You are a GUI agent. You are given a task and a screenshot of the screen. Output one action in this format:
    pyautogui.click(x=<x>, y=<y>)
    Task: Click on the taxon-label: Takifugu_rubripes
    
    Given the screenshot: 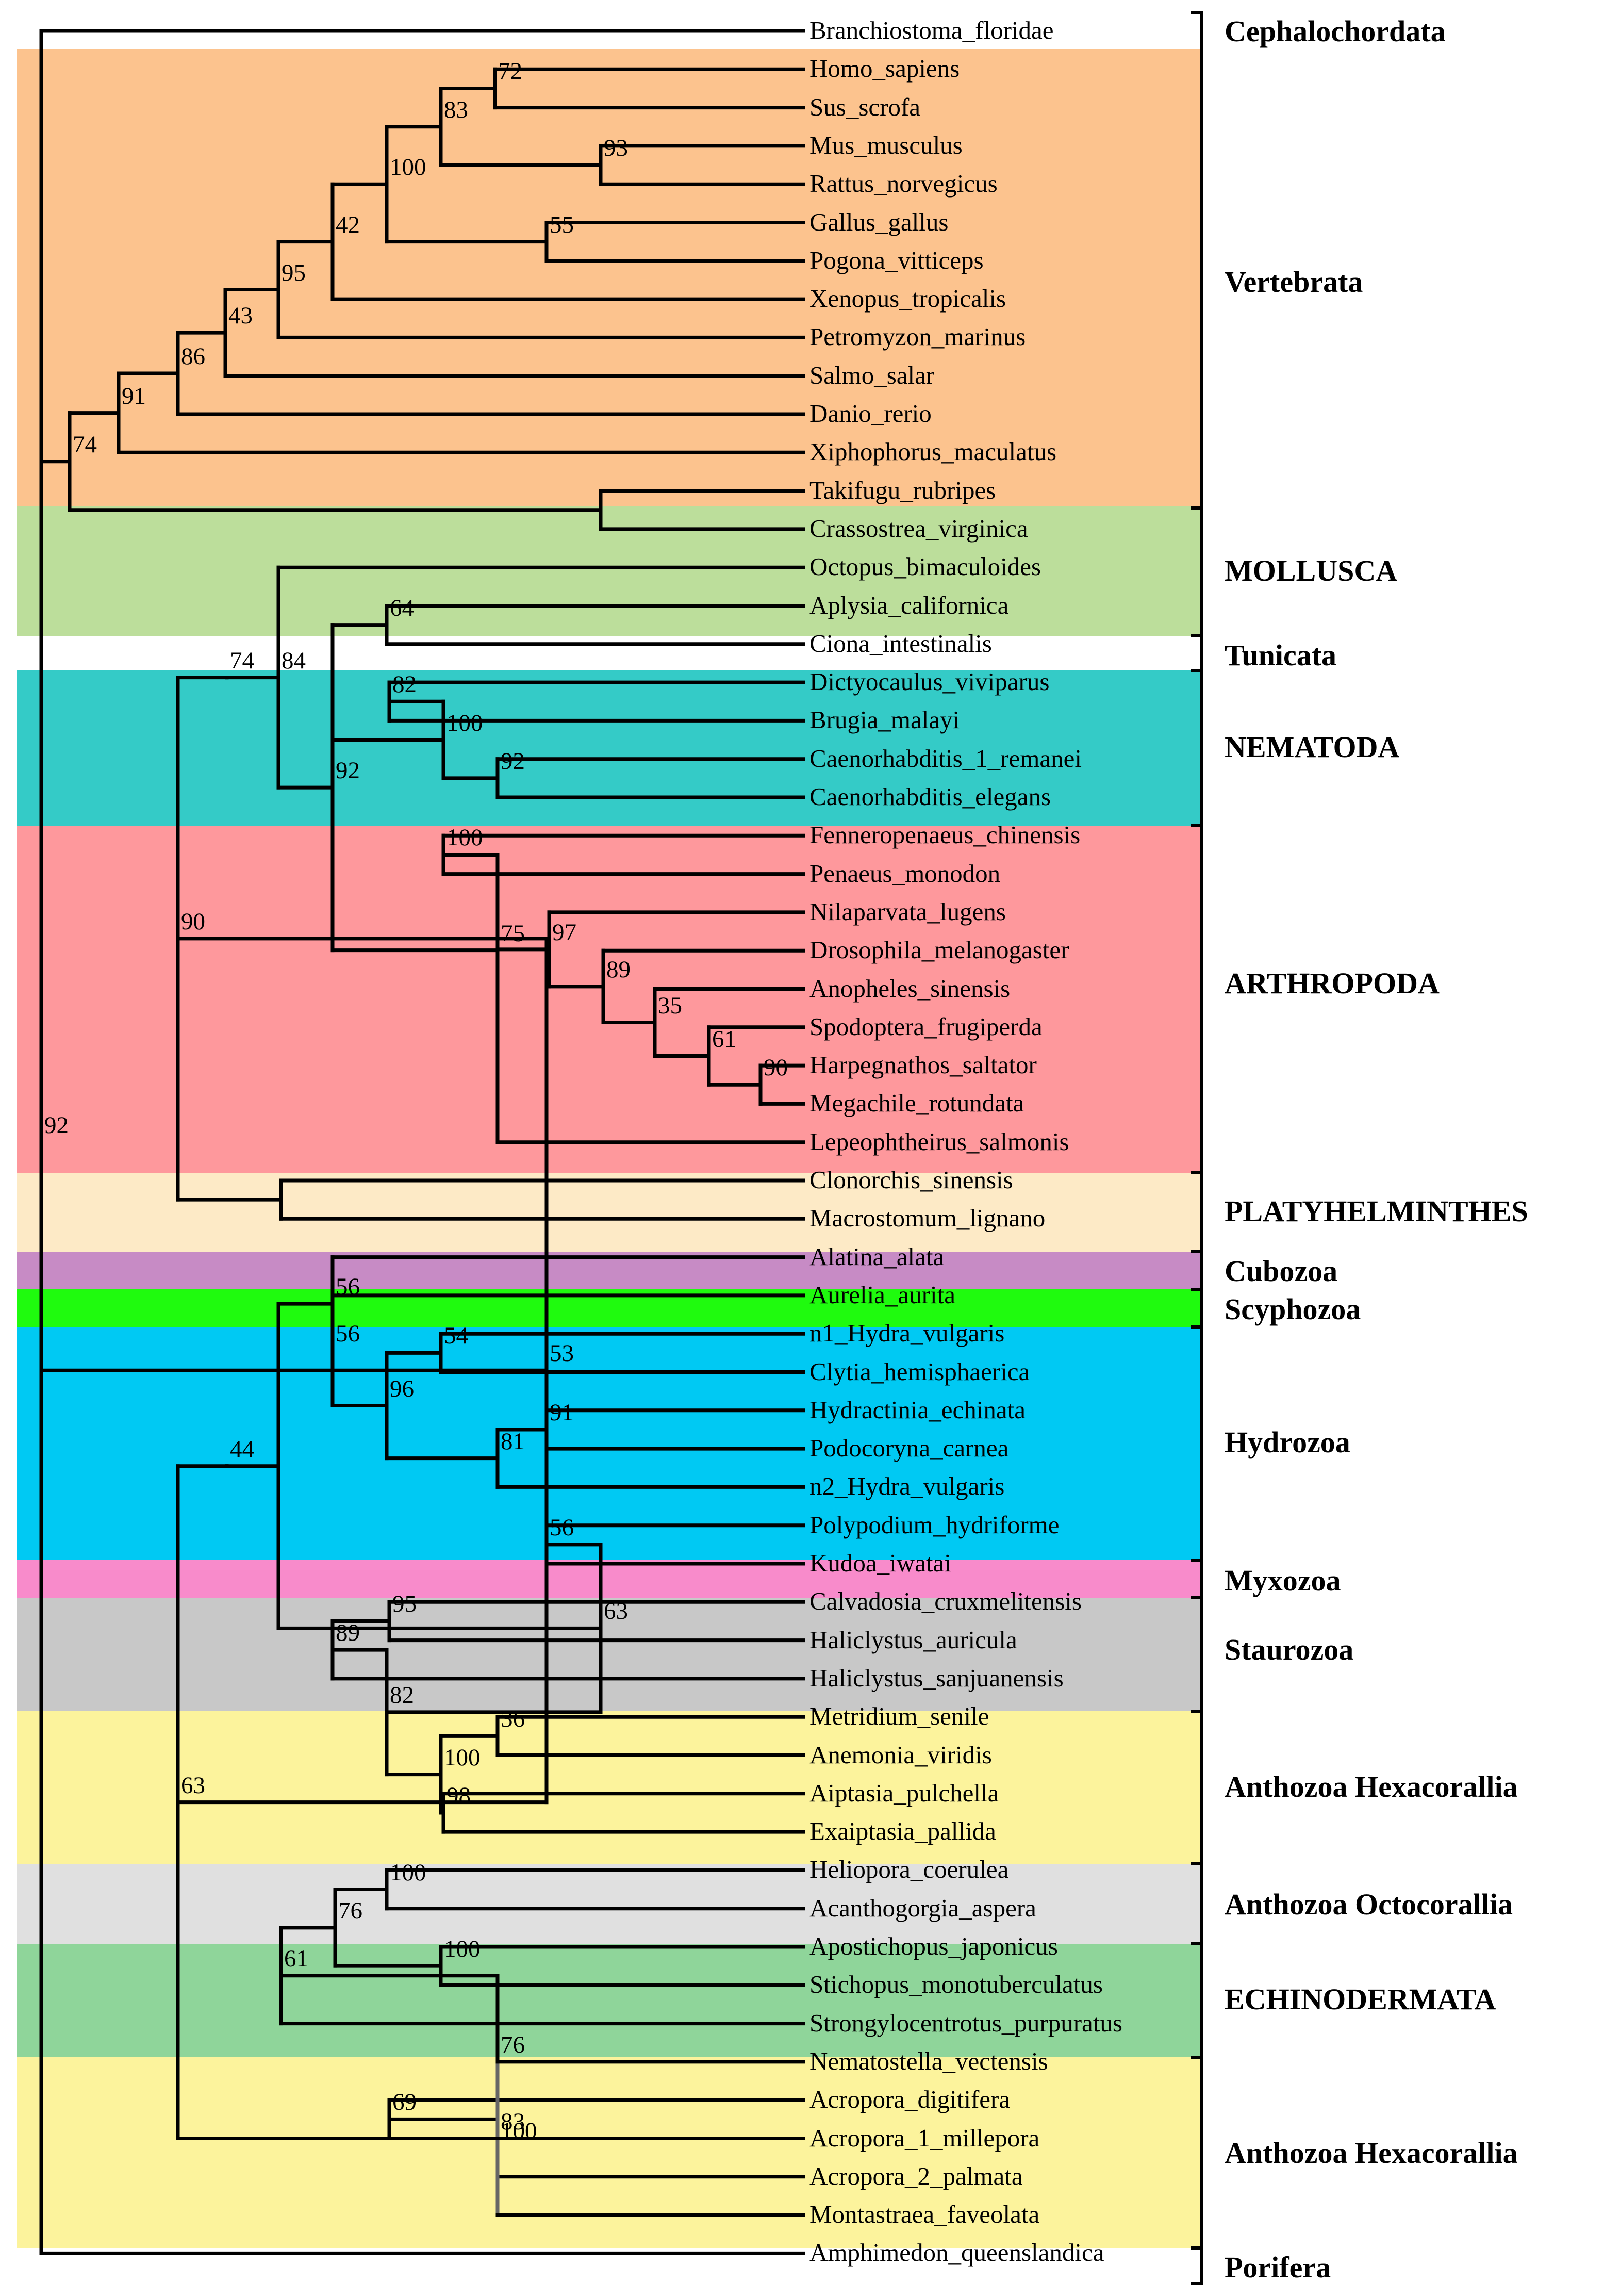 What is the action you would take?
    pyautogui.click(x=902, y=489)
    